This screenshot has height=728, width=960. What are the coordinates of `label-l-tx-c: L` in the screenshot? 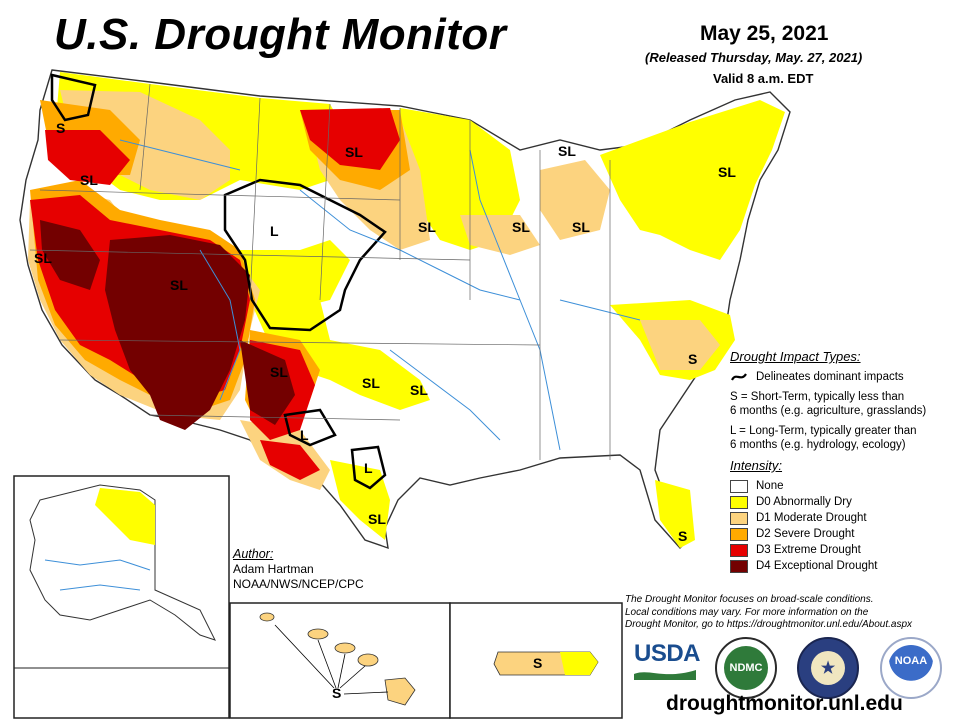 It's located at (368, 468).